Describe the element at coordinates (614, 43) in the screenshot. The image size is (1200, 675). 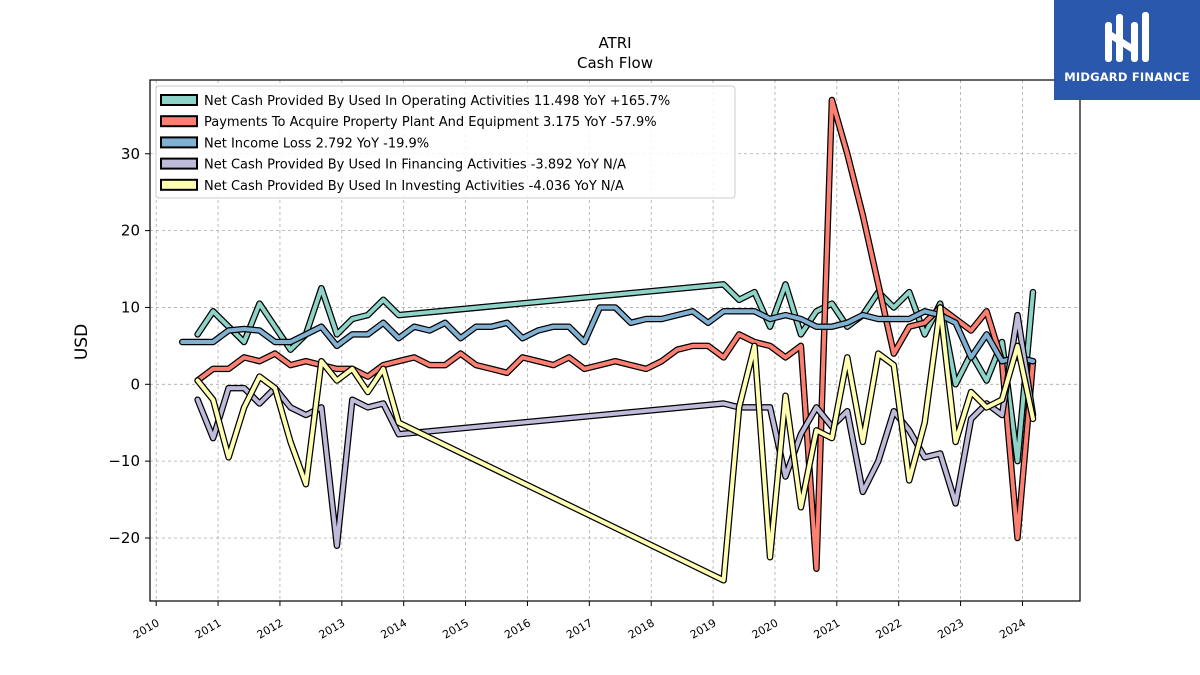
I see `chart-title: ATRI` at that location.